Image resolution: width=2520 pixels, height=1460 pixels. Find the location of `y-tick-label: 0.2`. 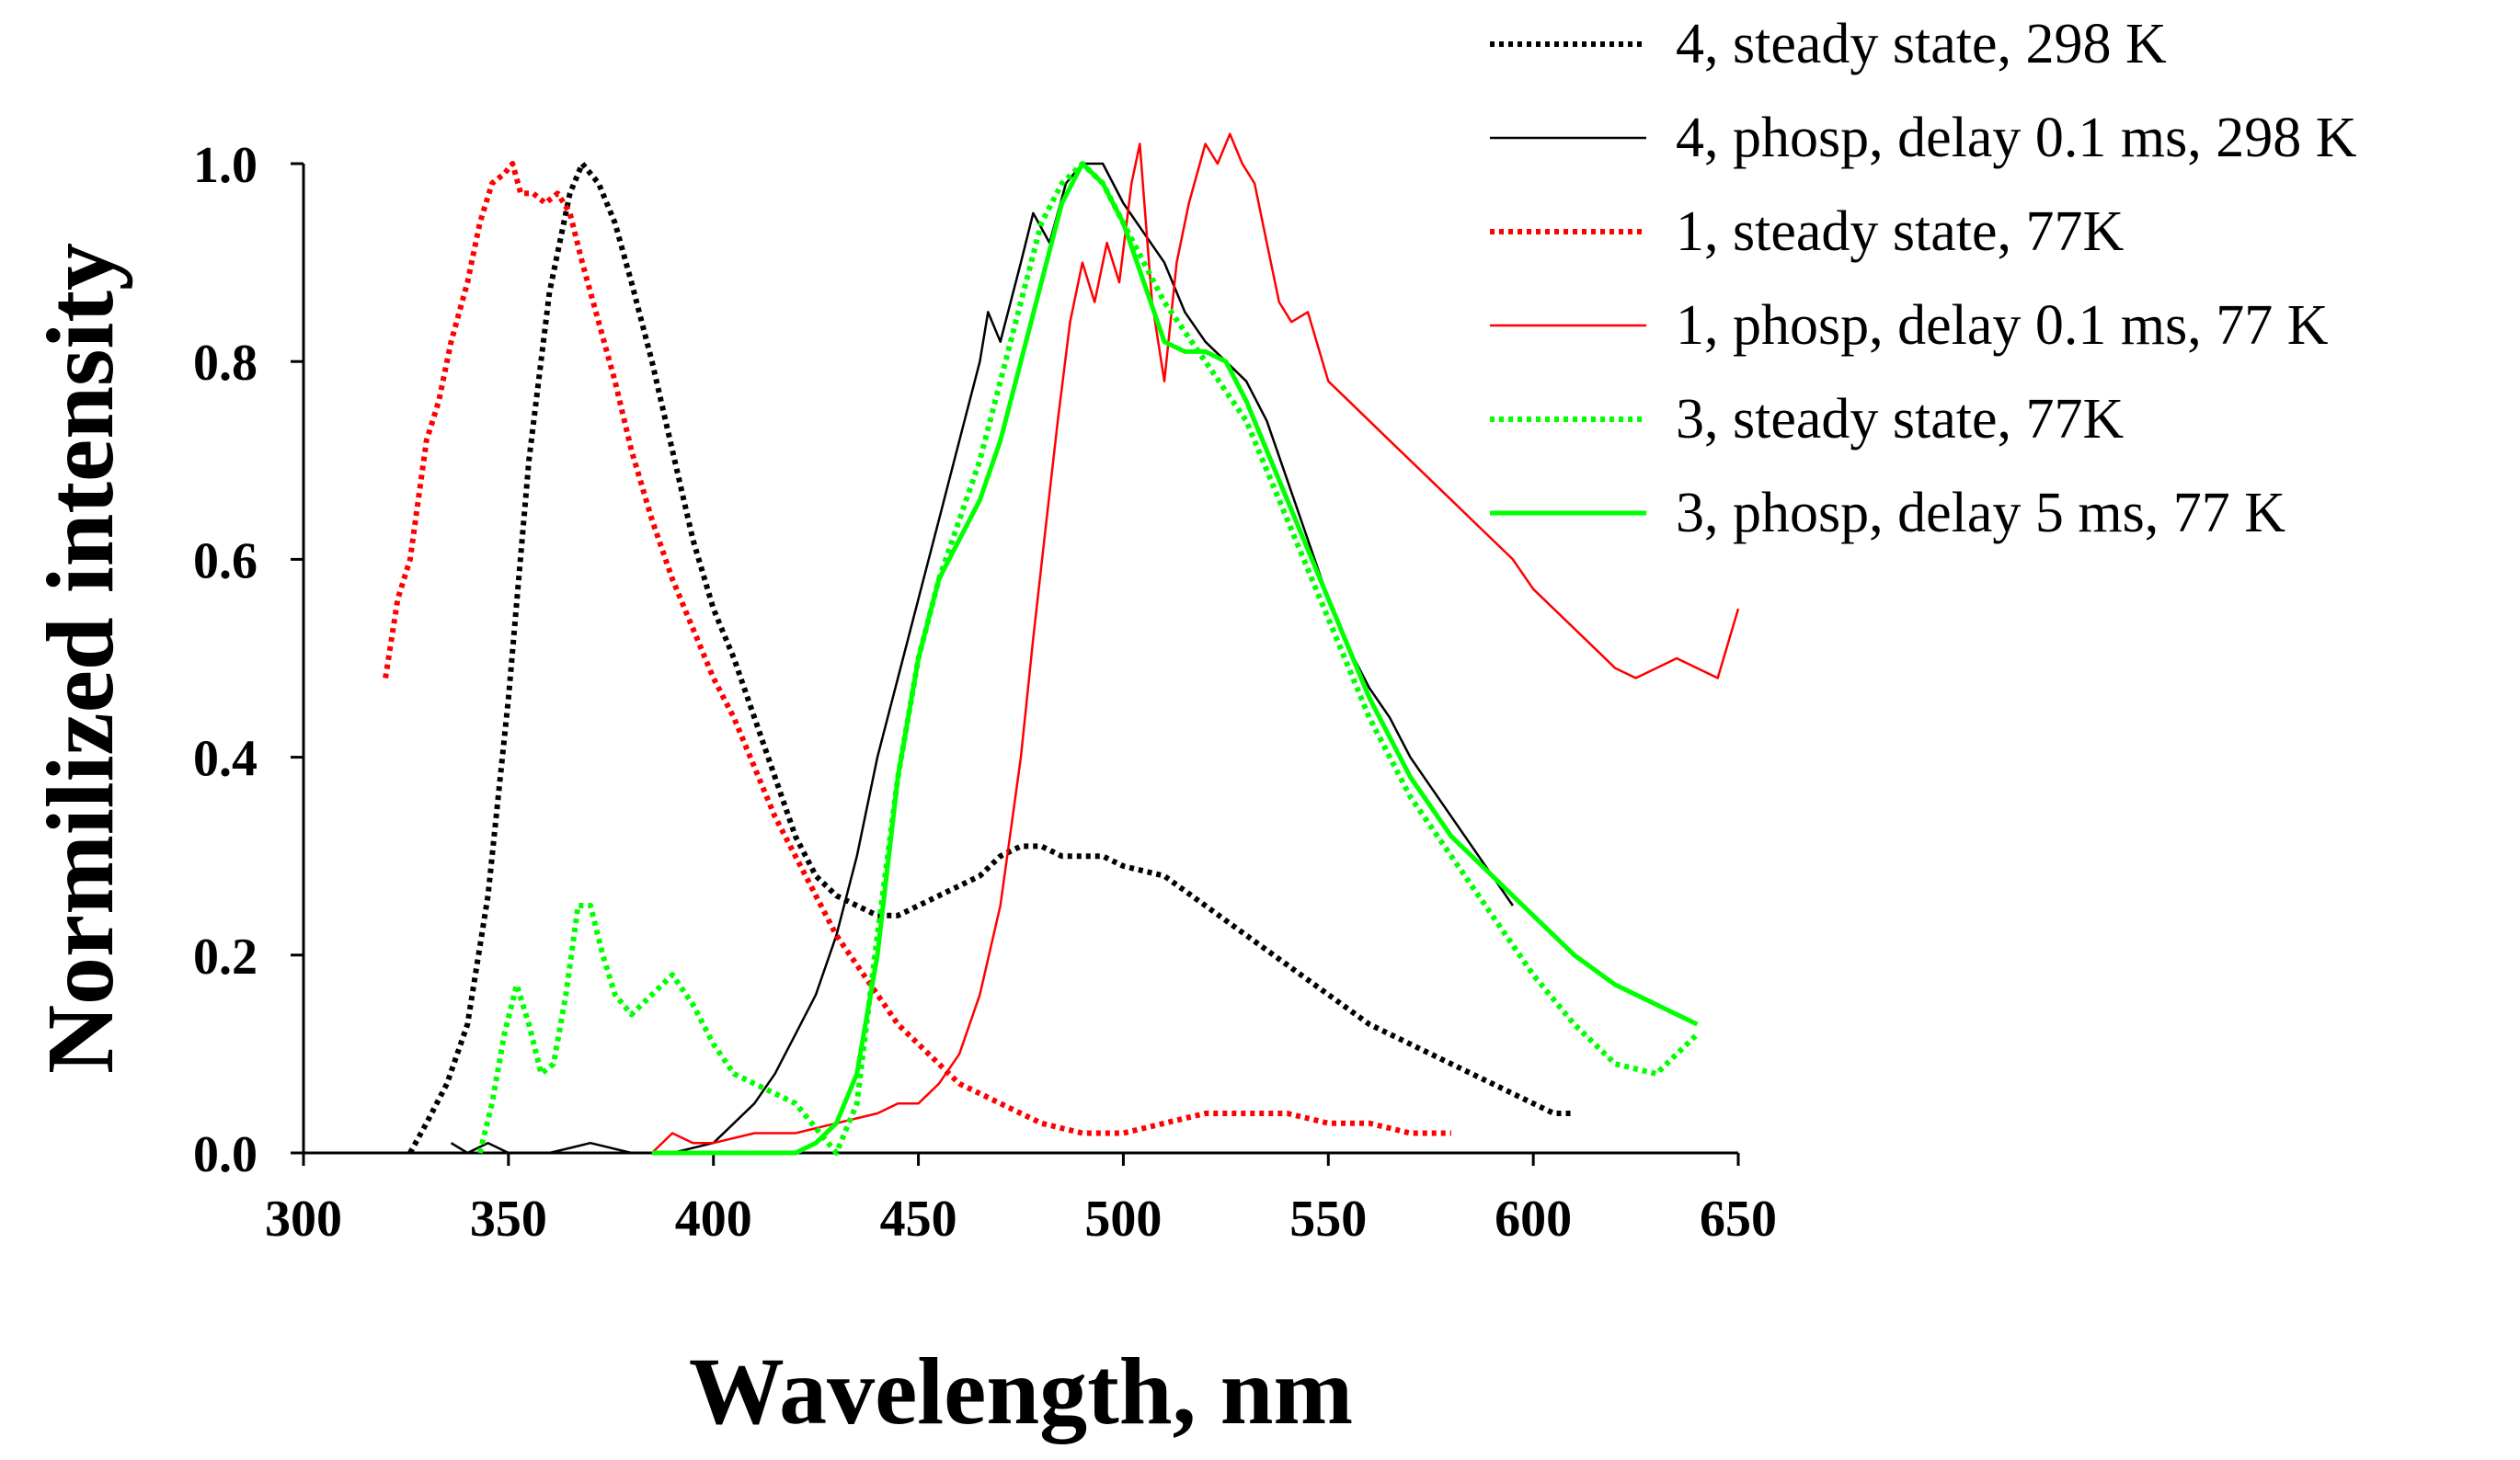

y-tick-label: 0.2 is located at coordinates (225, 958).